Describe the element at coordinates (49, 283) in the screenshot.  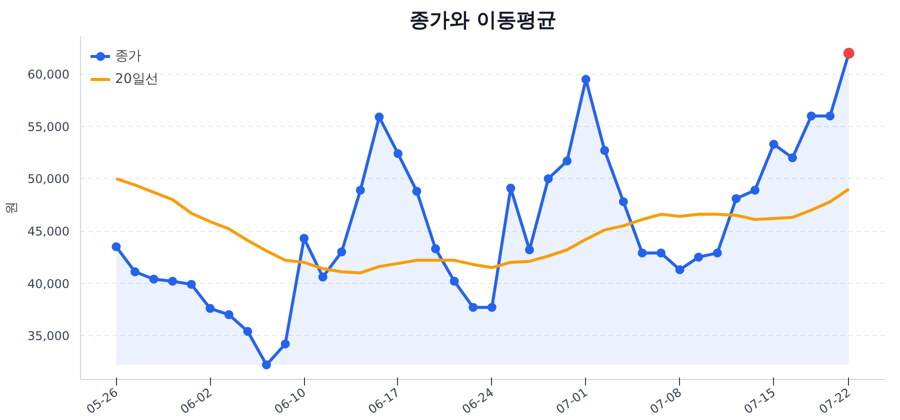
I see `y-tick-label: 40,000` at that location.